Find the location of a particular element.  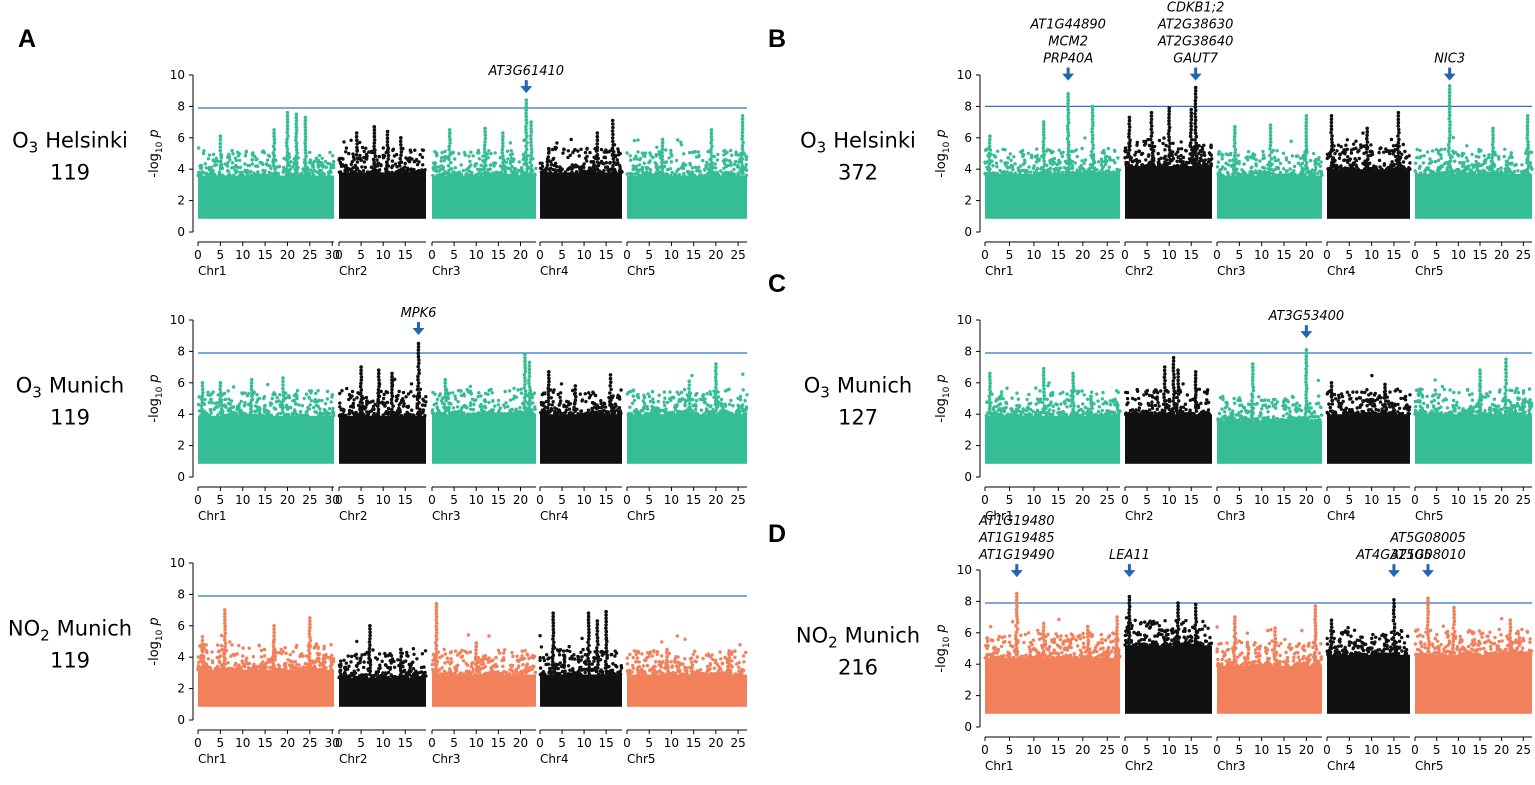

site-name: Munich is located at coordinates (86, 386).